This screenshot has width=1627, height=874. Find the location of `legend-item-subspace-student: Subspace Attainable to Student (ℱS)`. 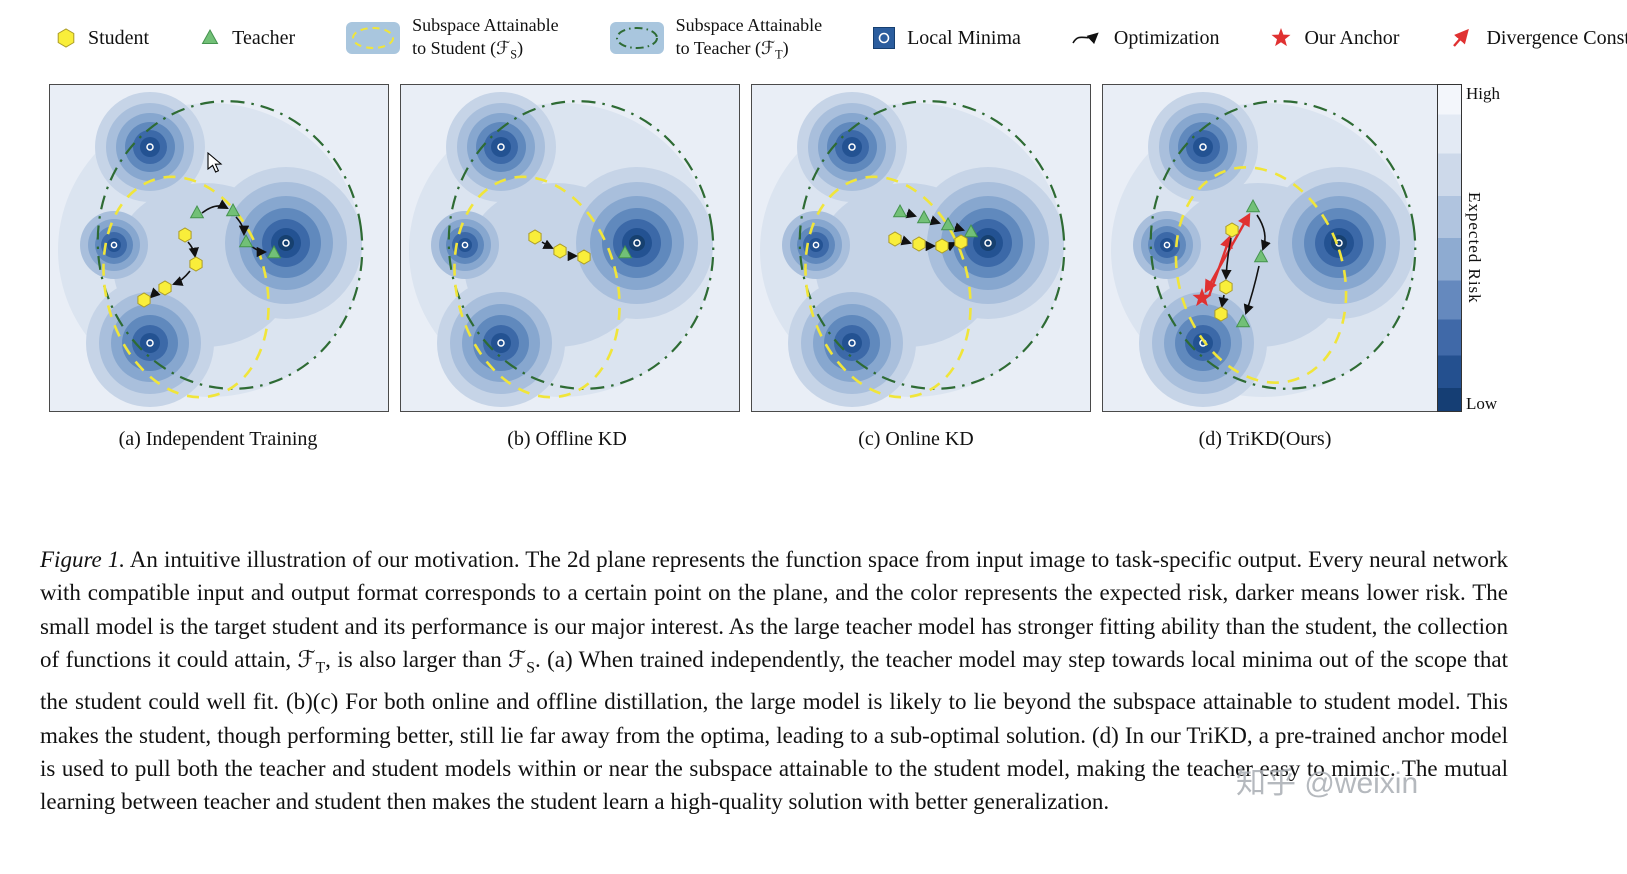

legend-item-subspace-student: Subspace Attainable to Student (ℱS) is located at coordinates (452, 38).